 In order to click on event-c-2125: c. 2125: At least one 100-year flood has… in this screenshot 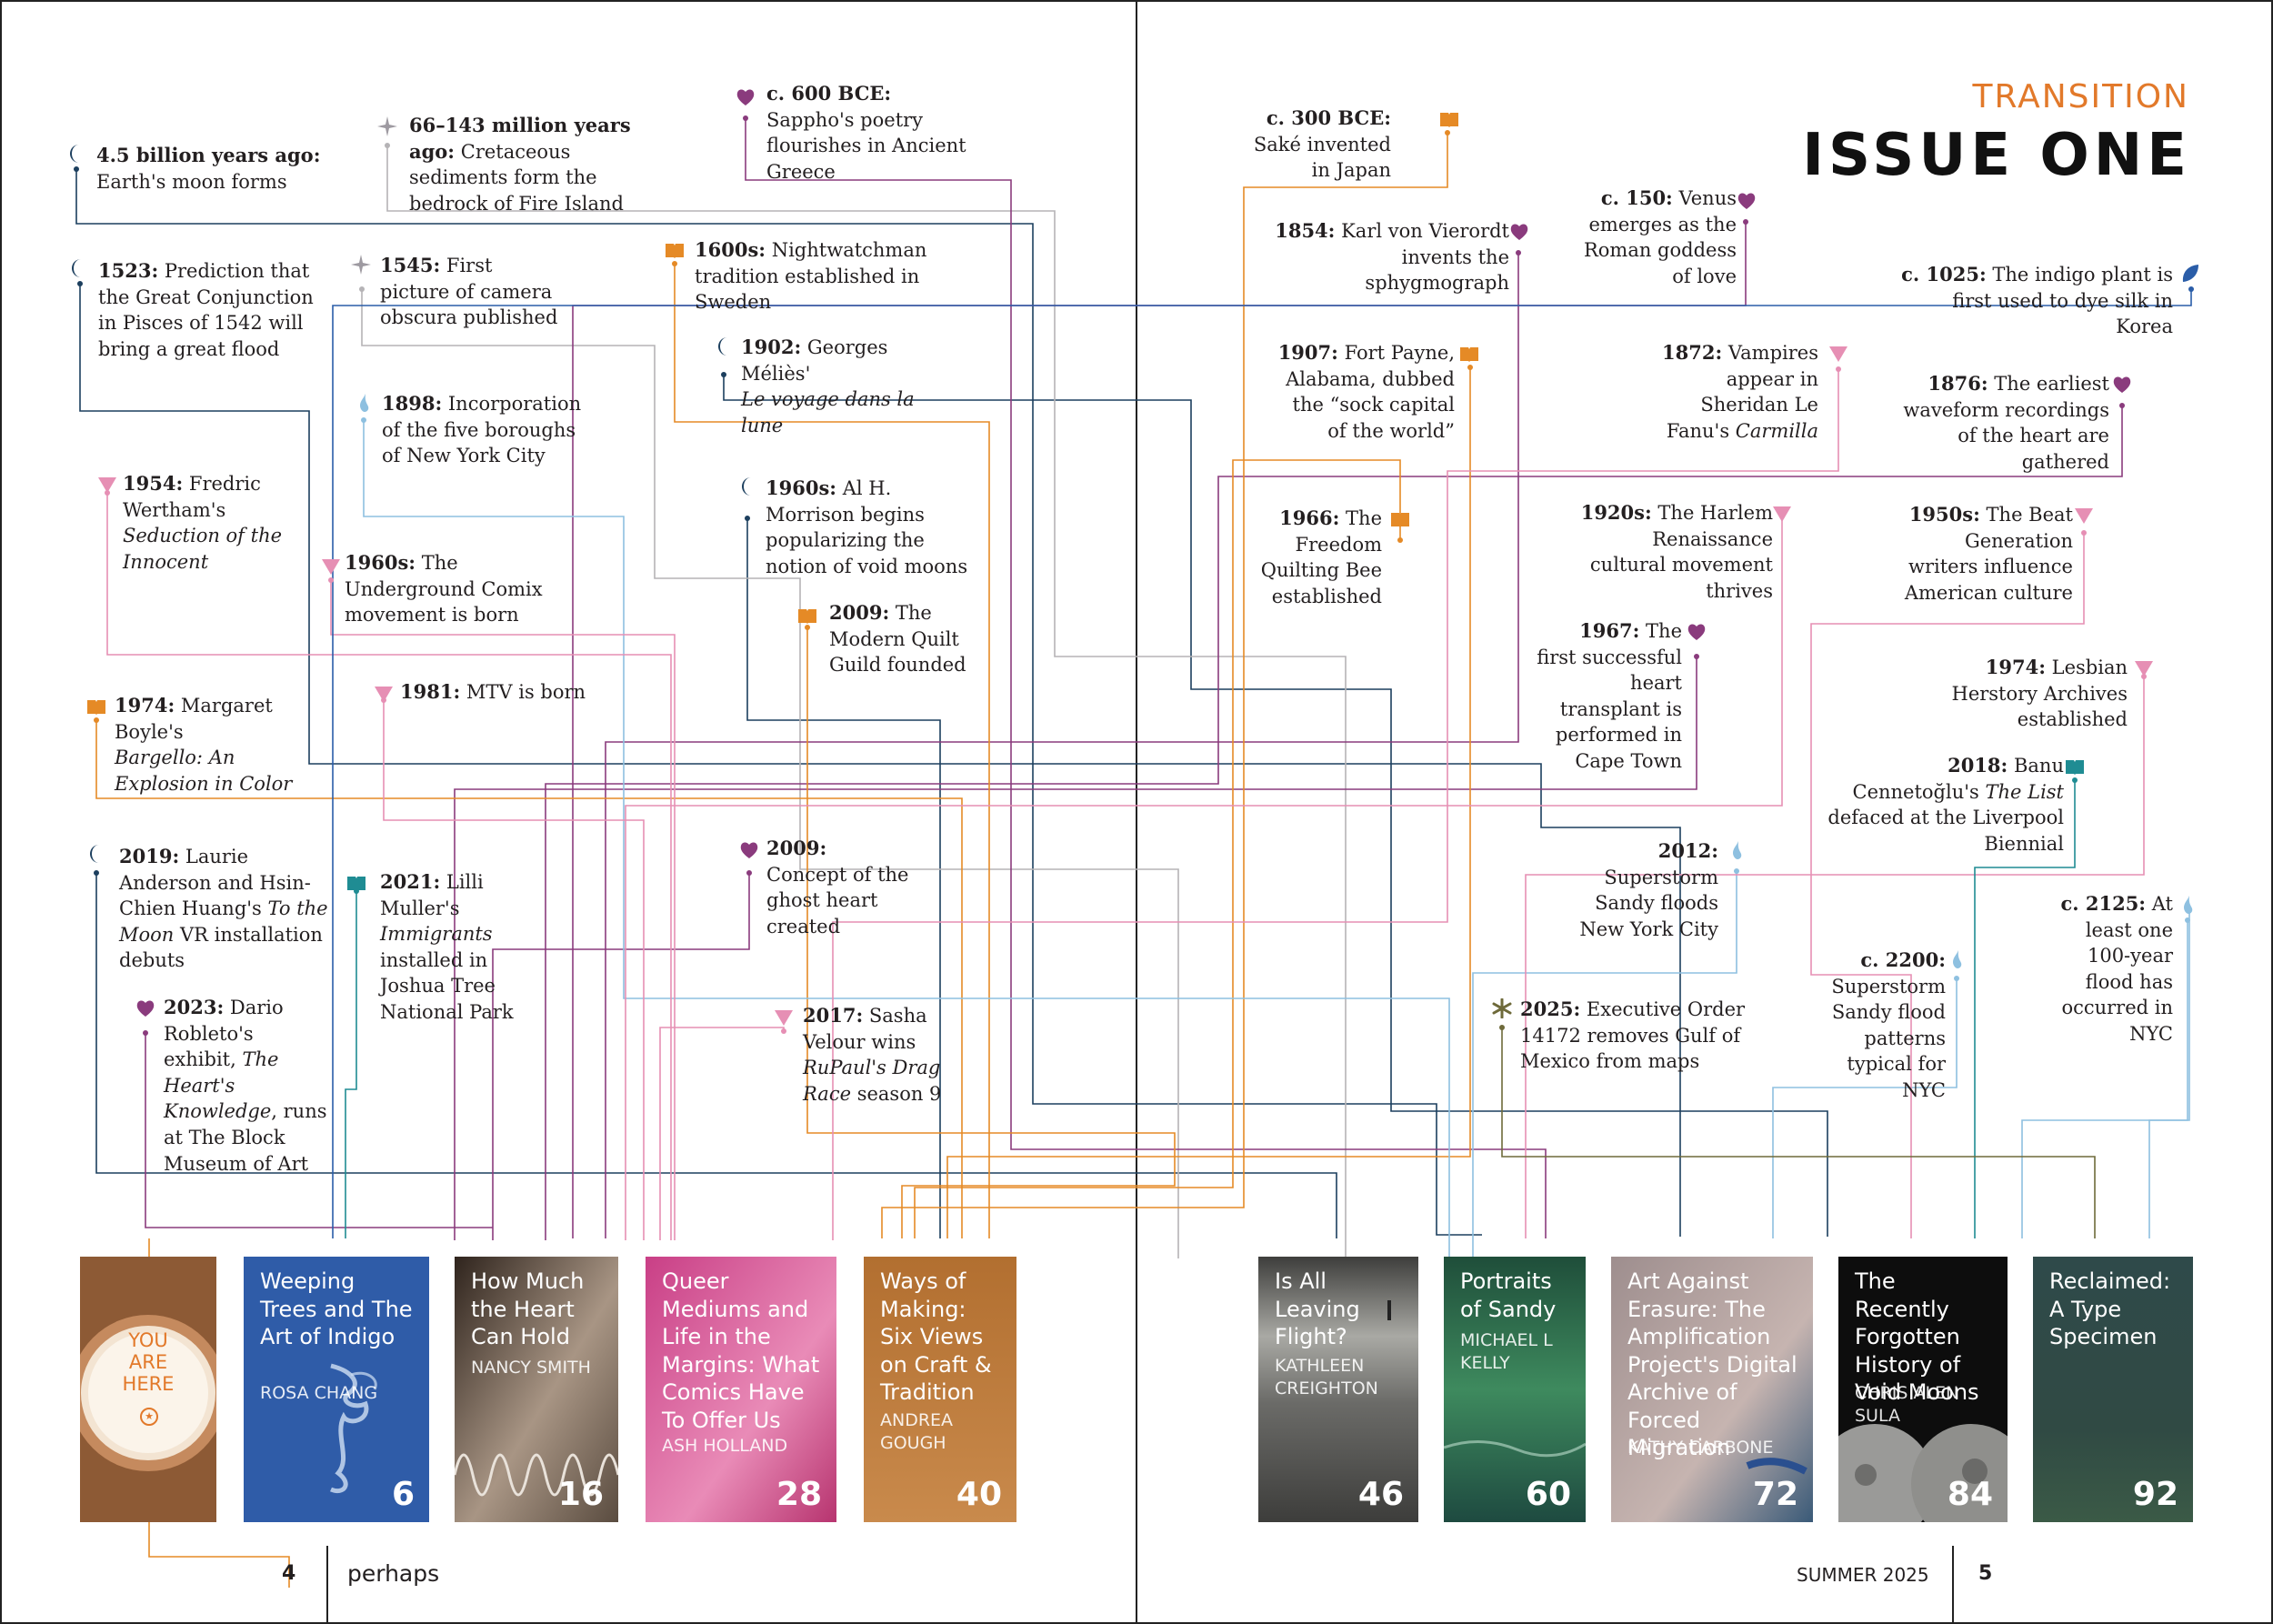, I will do `click(2116, 968)`.